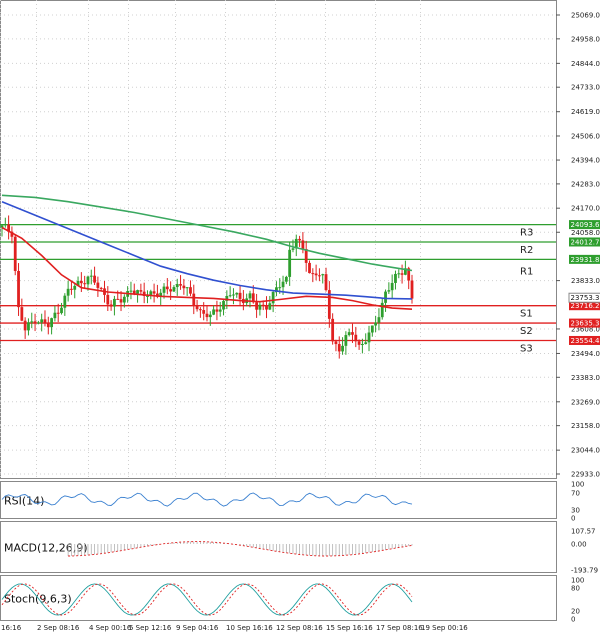 This screenshot has height=635, width=600. Describe the element at coordinates (584, 323) in the screenshot. I see `level-tag-s2` at that location.